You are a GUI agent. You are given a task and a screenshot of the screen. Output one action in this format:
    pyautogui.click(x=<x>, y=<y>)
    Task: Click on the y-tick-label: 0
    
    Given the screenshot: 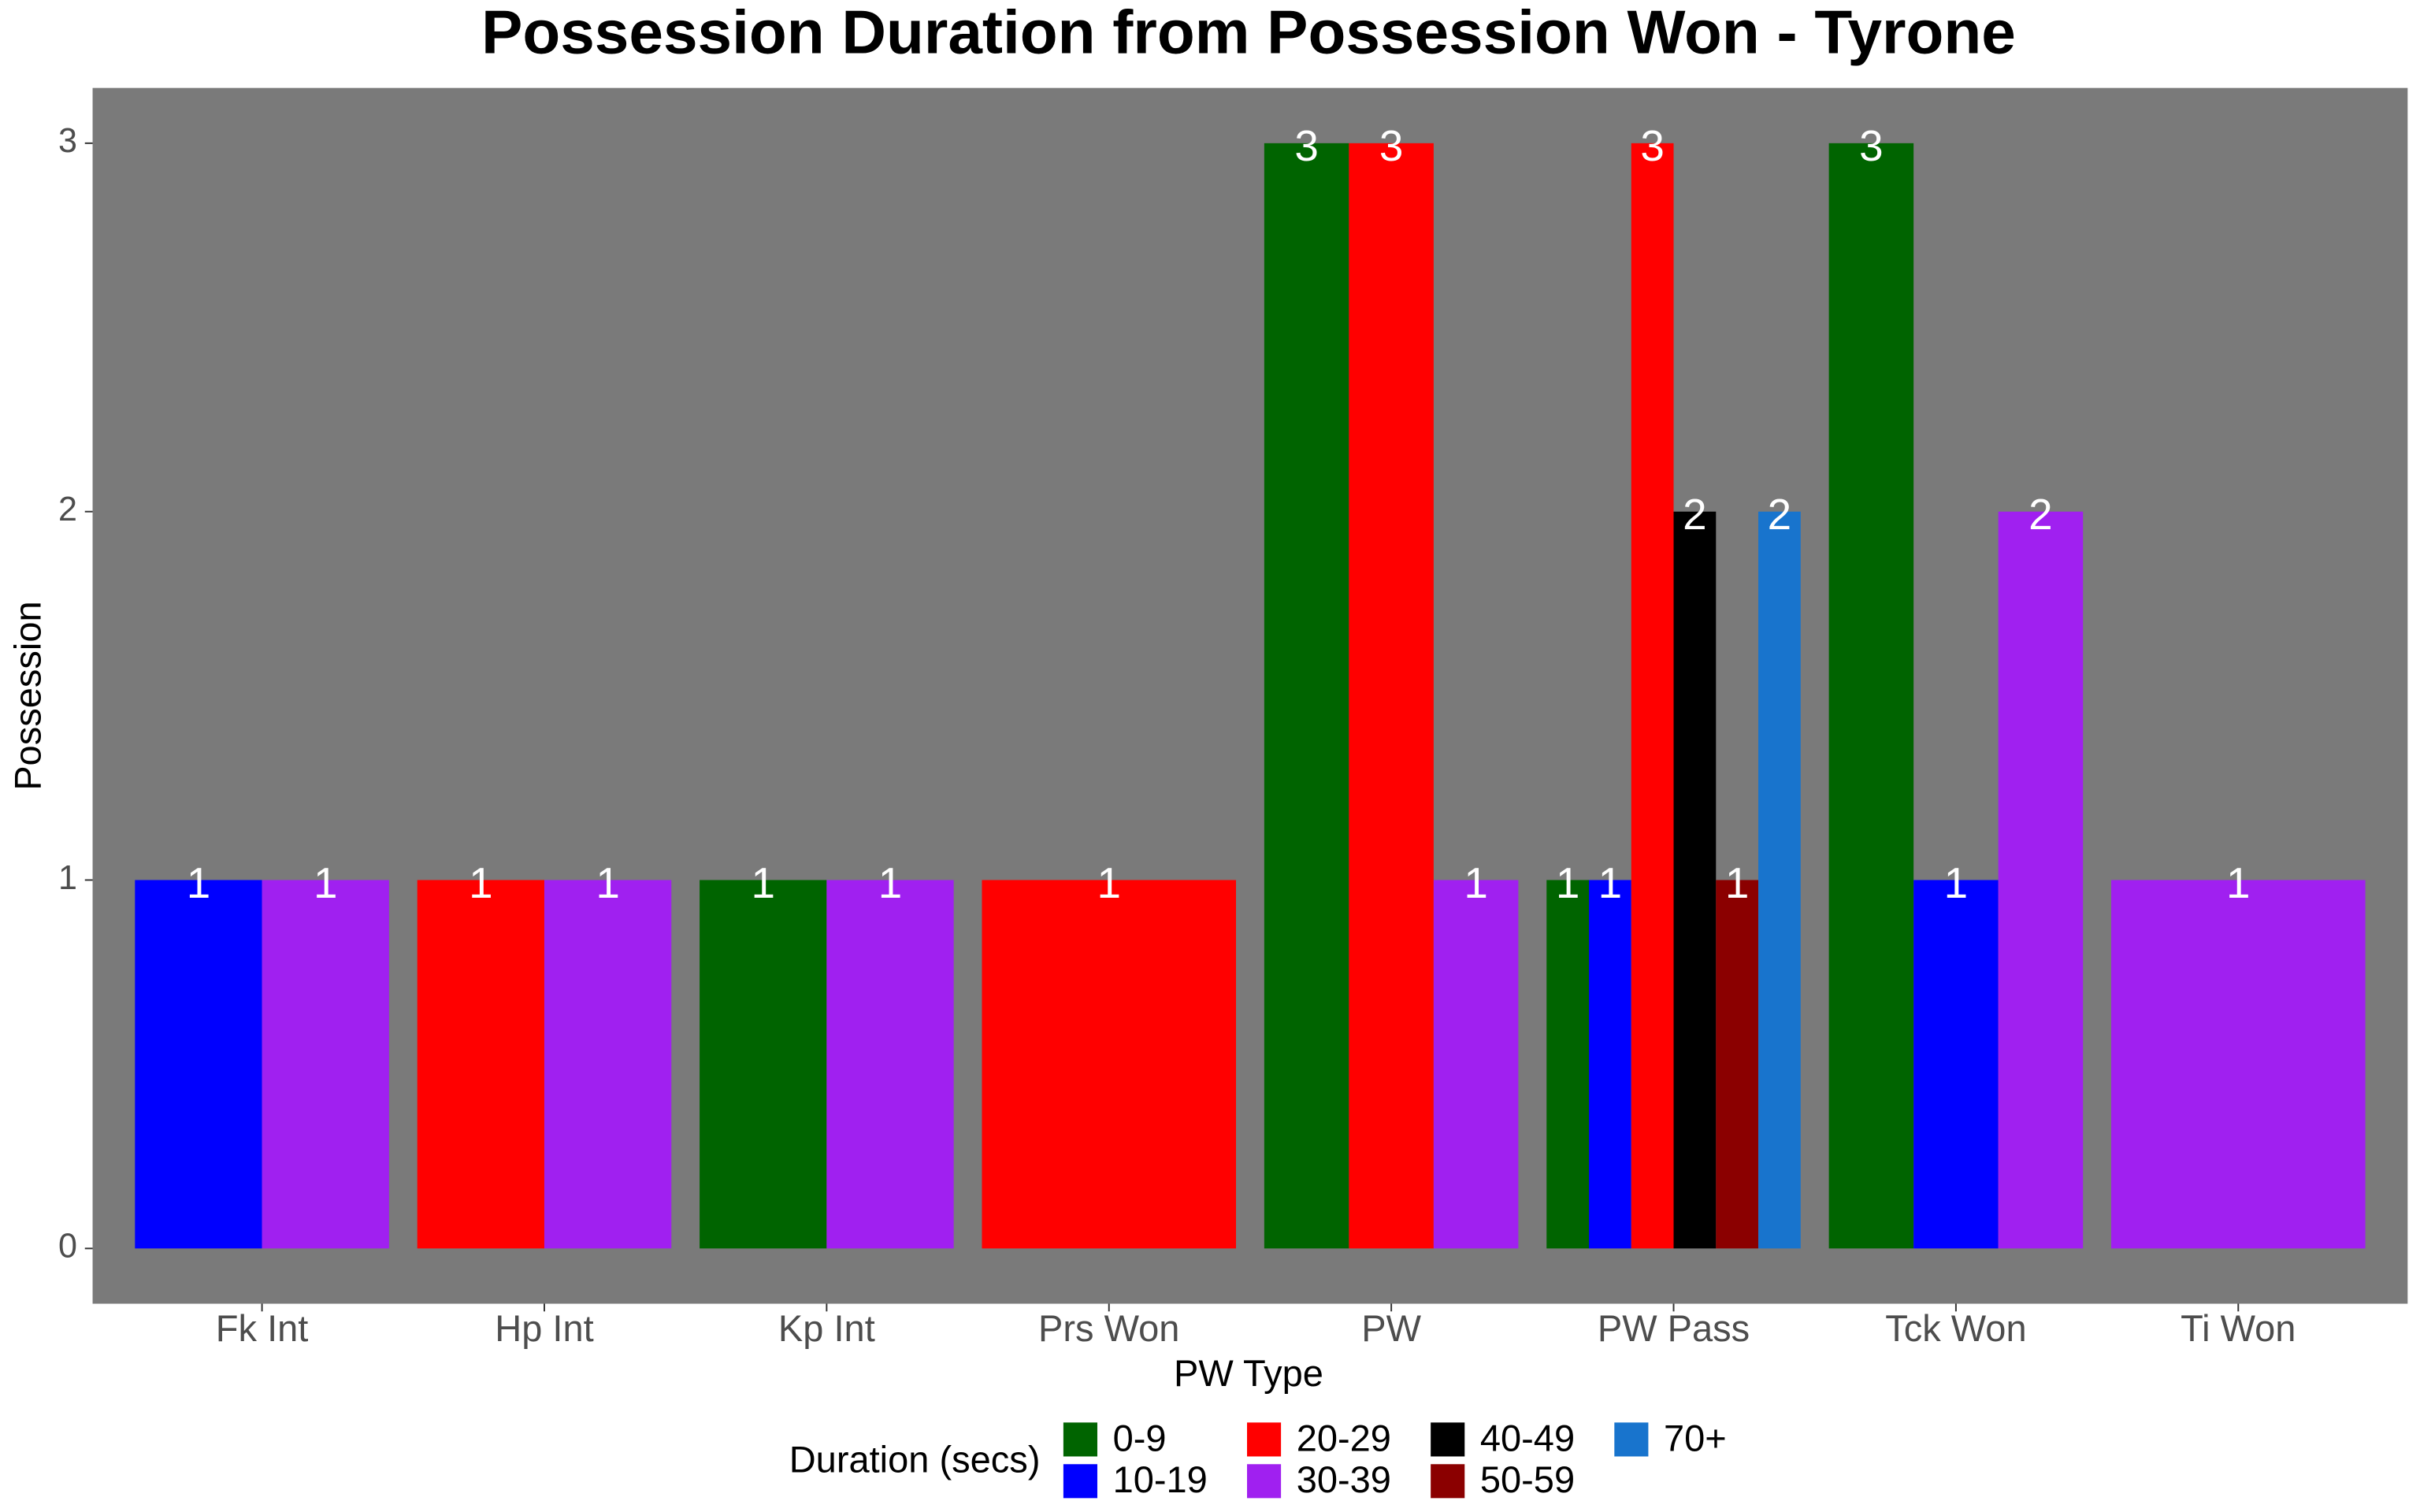 What is the action you would take?
    pyautogui.click(x=67, y=1247)
    